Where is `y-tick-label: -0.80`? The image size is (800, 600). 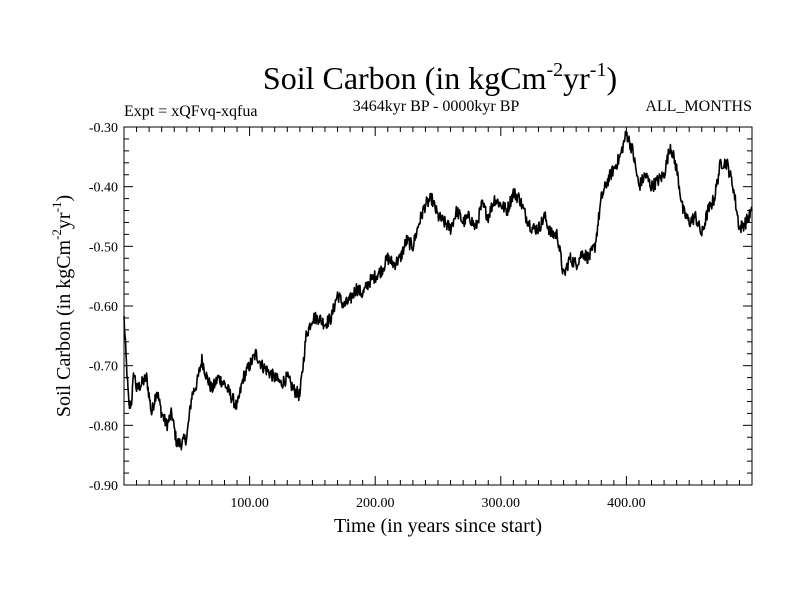 y-tick-label: -0.80 is located at coordinates (103, 426).